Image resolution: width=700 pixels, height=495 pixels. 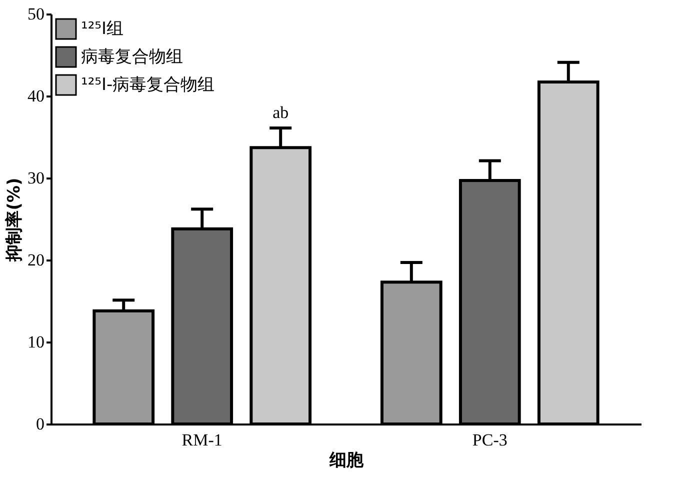 I want to click on legend-label: 病毒复合物组, so click(x=132, y=57).